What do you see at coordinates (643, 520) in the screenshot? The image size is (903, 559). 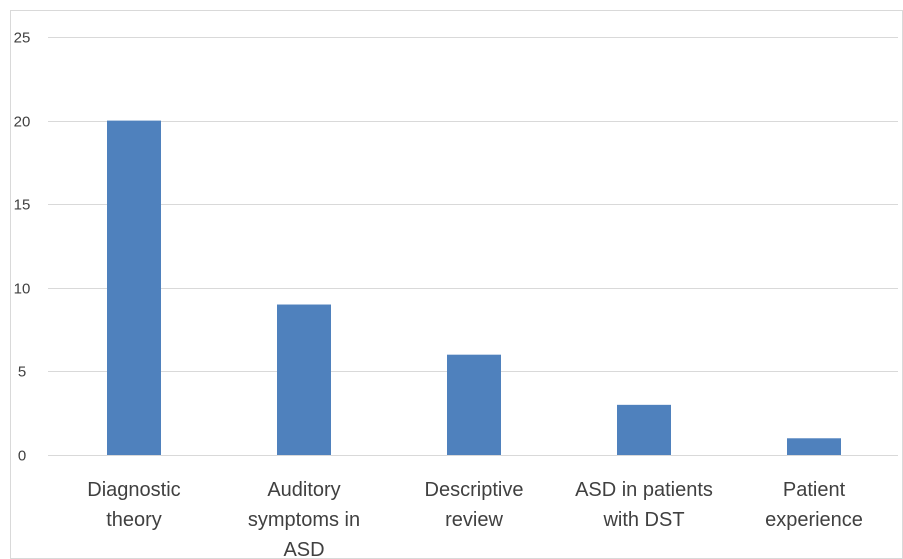 I see `x-category-label-line: with DST` at bounding box center [643, 520].